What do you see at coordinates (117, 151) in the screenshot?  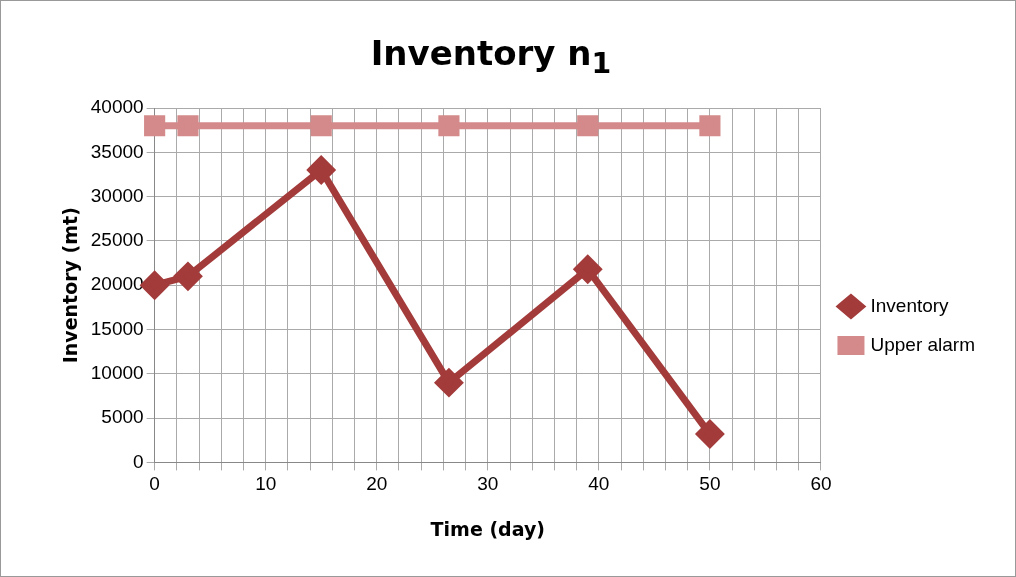 I see `y-tick-label: 35000` at bounding box center [117, 151].